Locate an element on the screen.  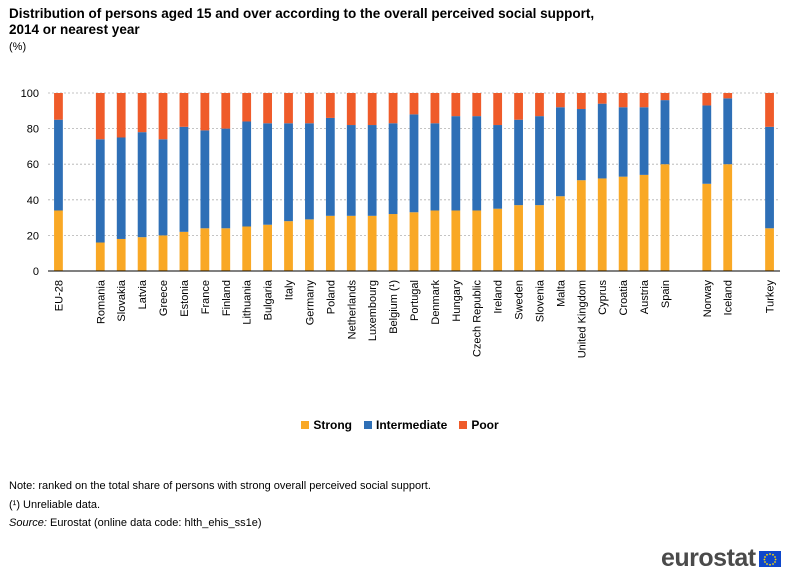
legend-item-strong: Strong is located at coordinates (326, 425).